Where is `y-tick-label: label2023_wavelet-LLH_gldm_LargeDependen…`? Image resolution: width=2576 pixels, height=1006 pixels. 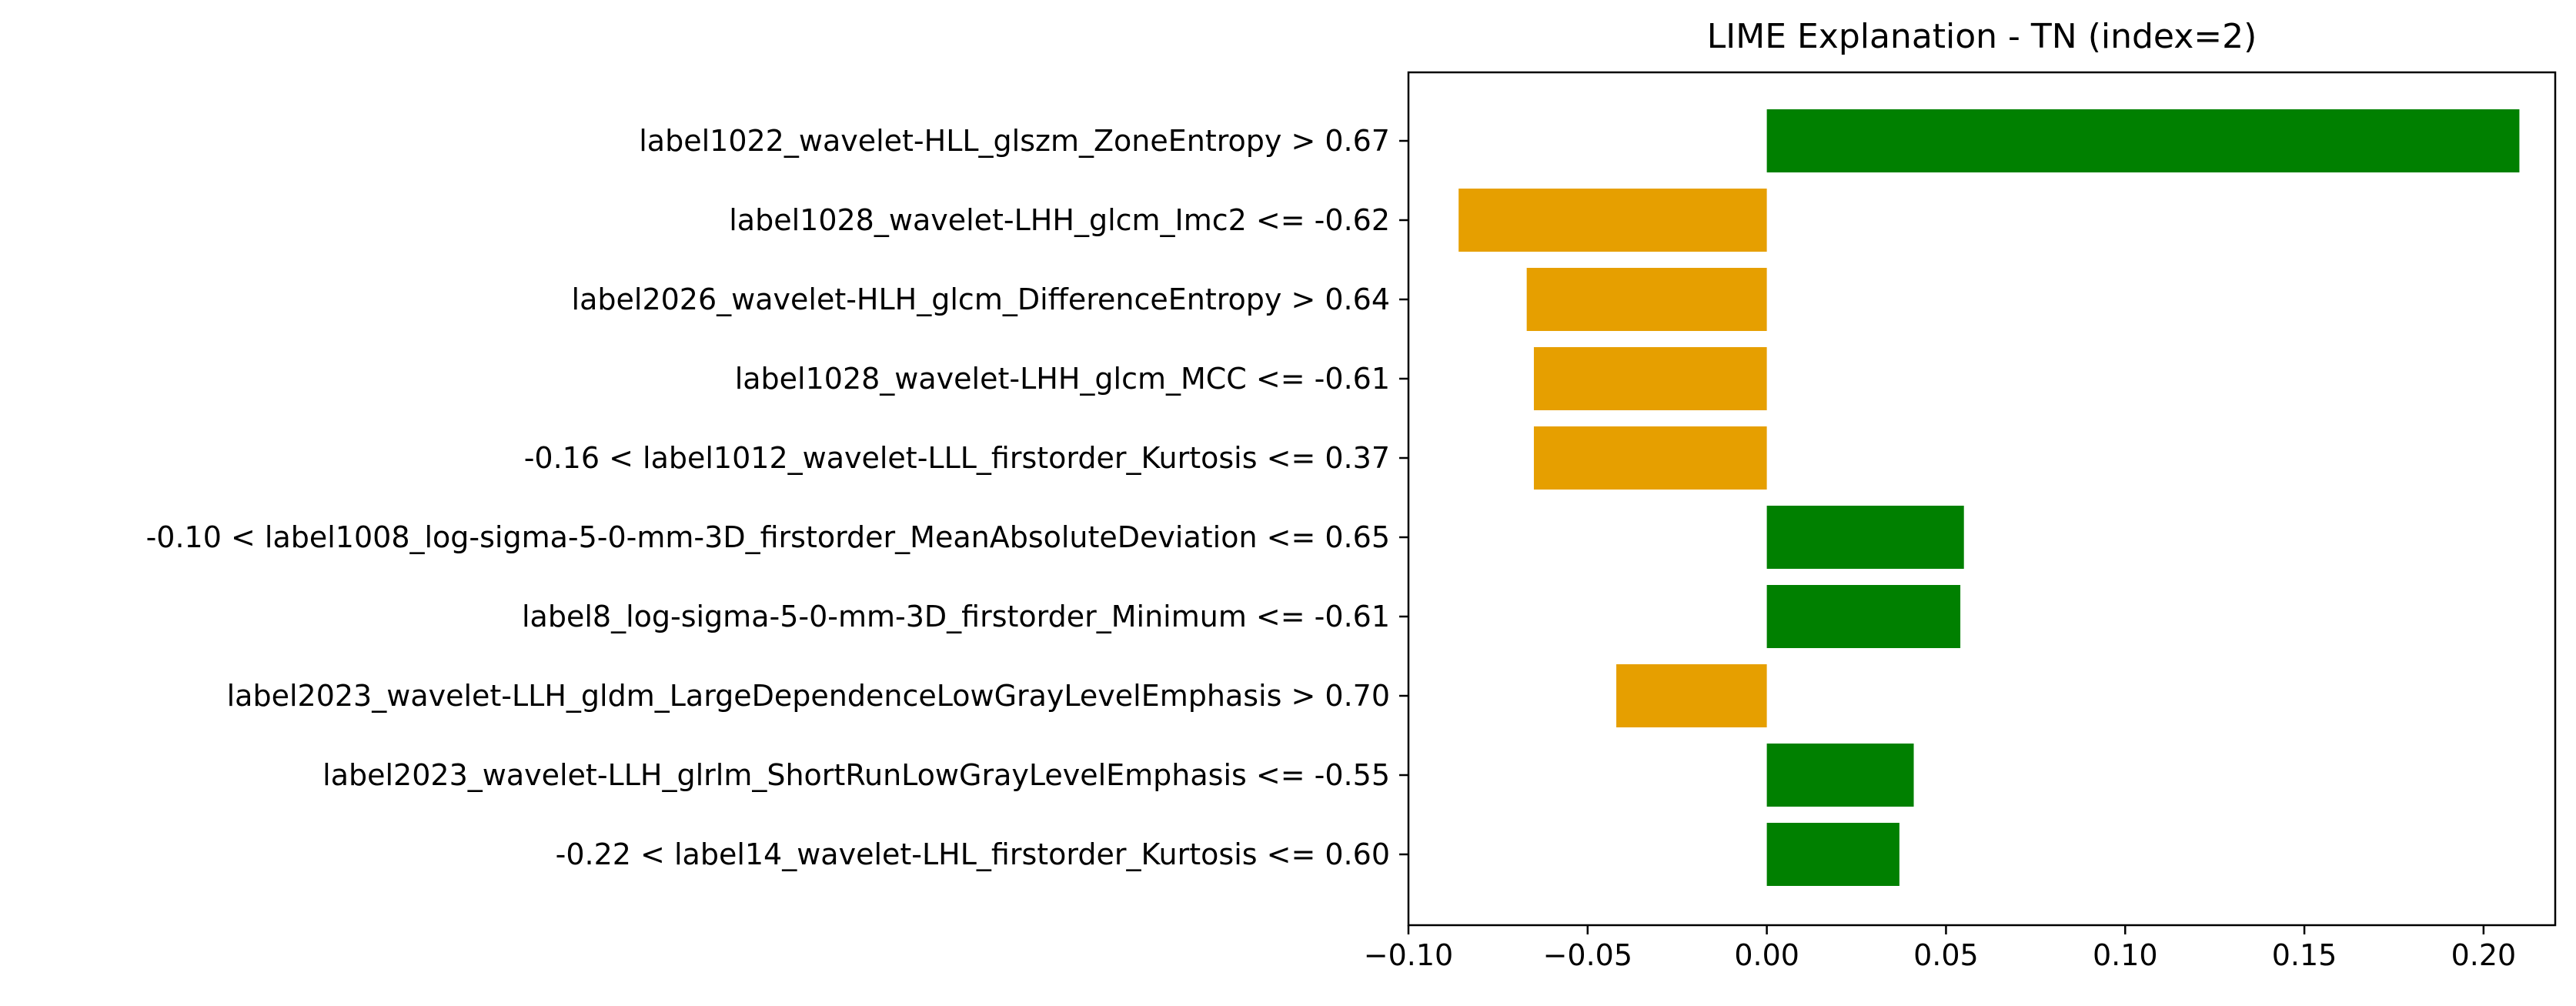 y-tick-label: label2023_wavelet-LLH_gldm_LargeDependen… is located at coordinates (808, 696).